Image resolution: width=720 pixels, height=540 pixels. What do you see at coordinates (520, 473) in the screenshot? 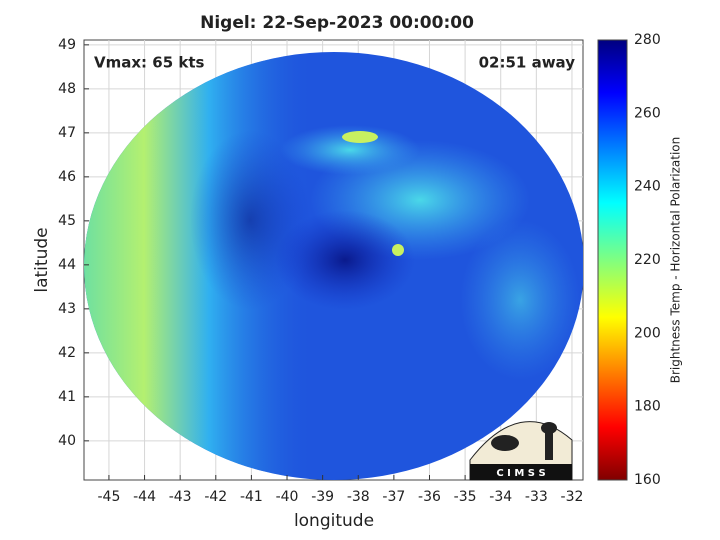
I see `logo-text: C I M S S` at bounding box center [520, 473].